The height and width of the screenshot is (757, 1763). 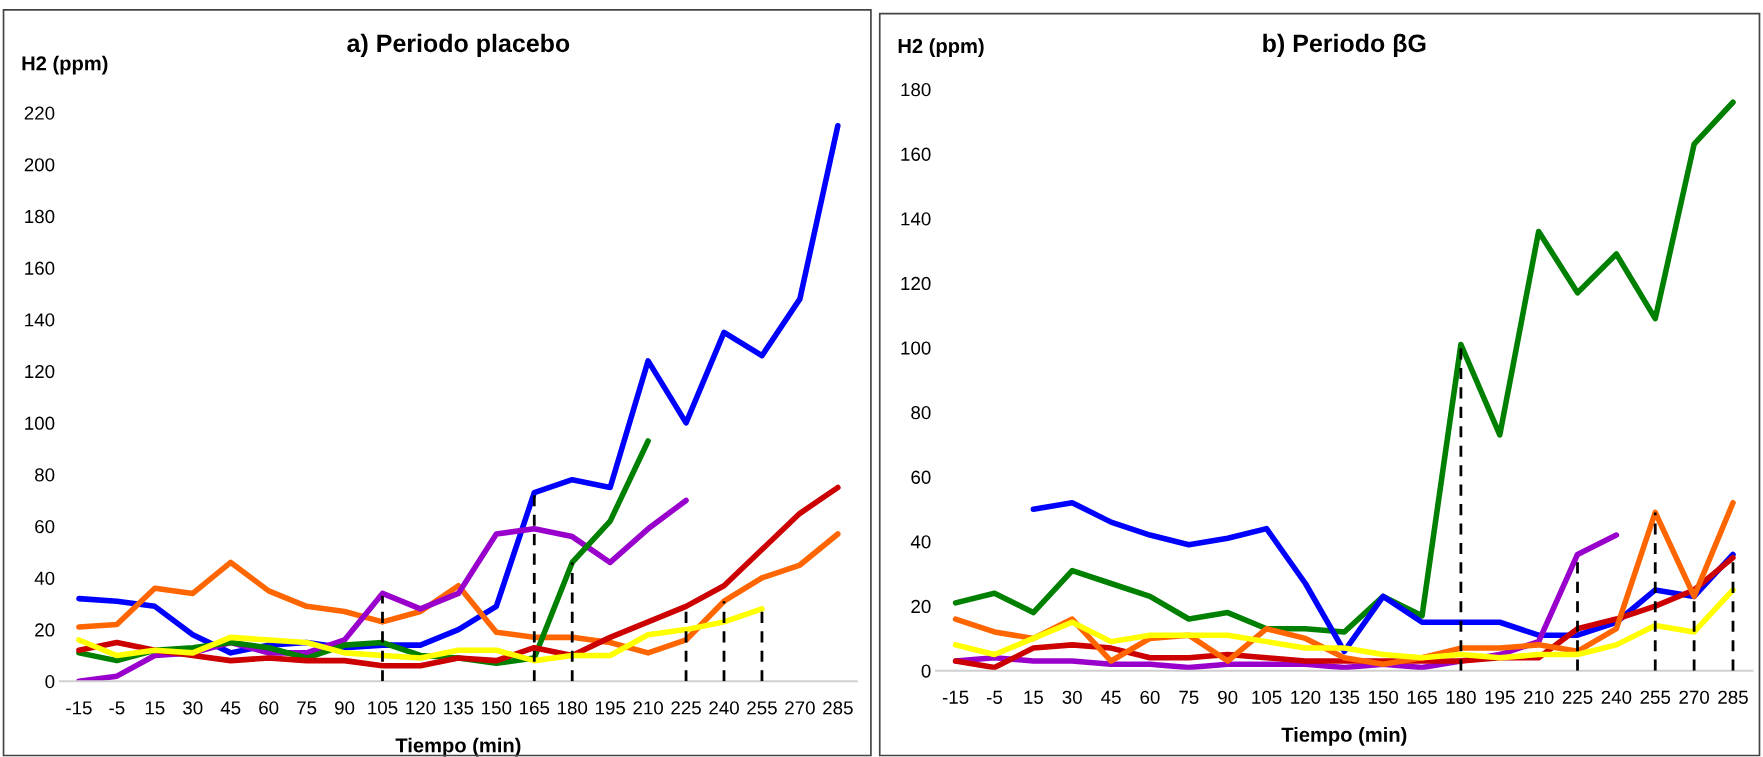 What do you see at coordinates (1344, 45) in the screenshot?
I see `chart-title: b) Periodo βG` at bounding box center [1344, 45].